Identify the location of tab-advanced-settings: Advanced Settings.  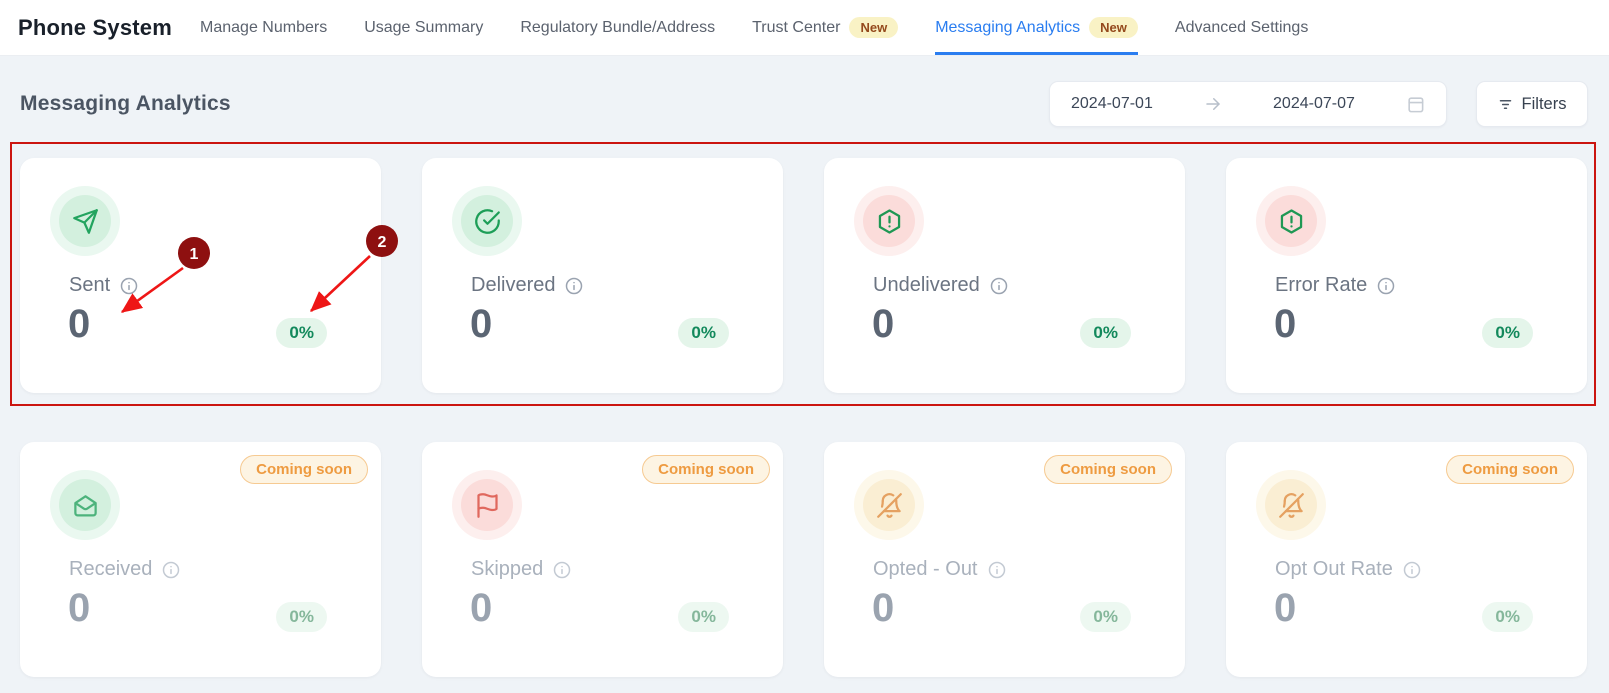
(1241, 27).